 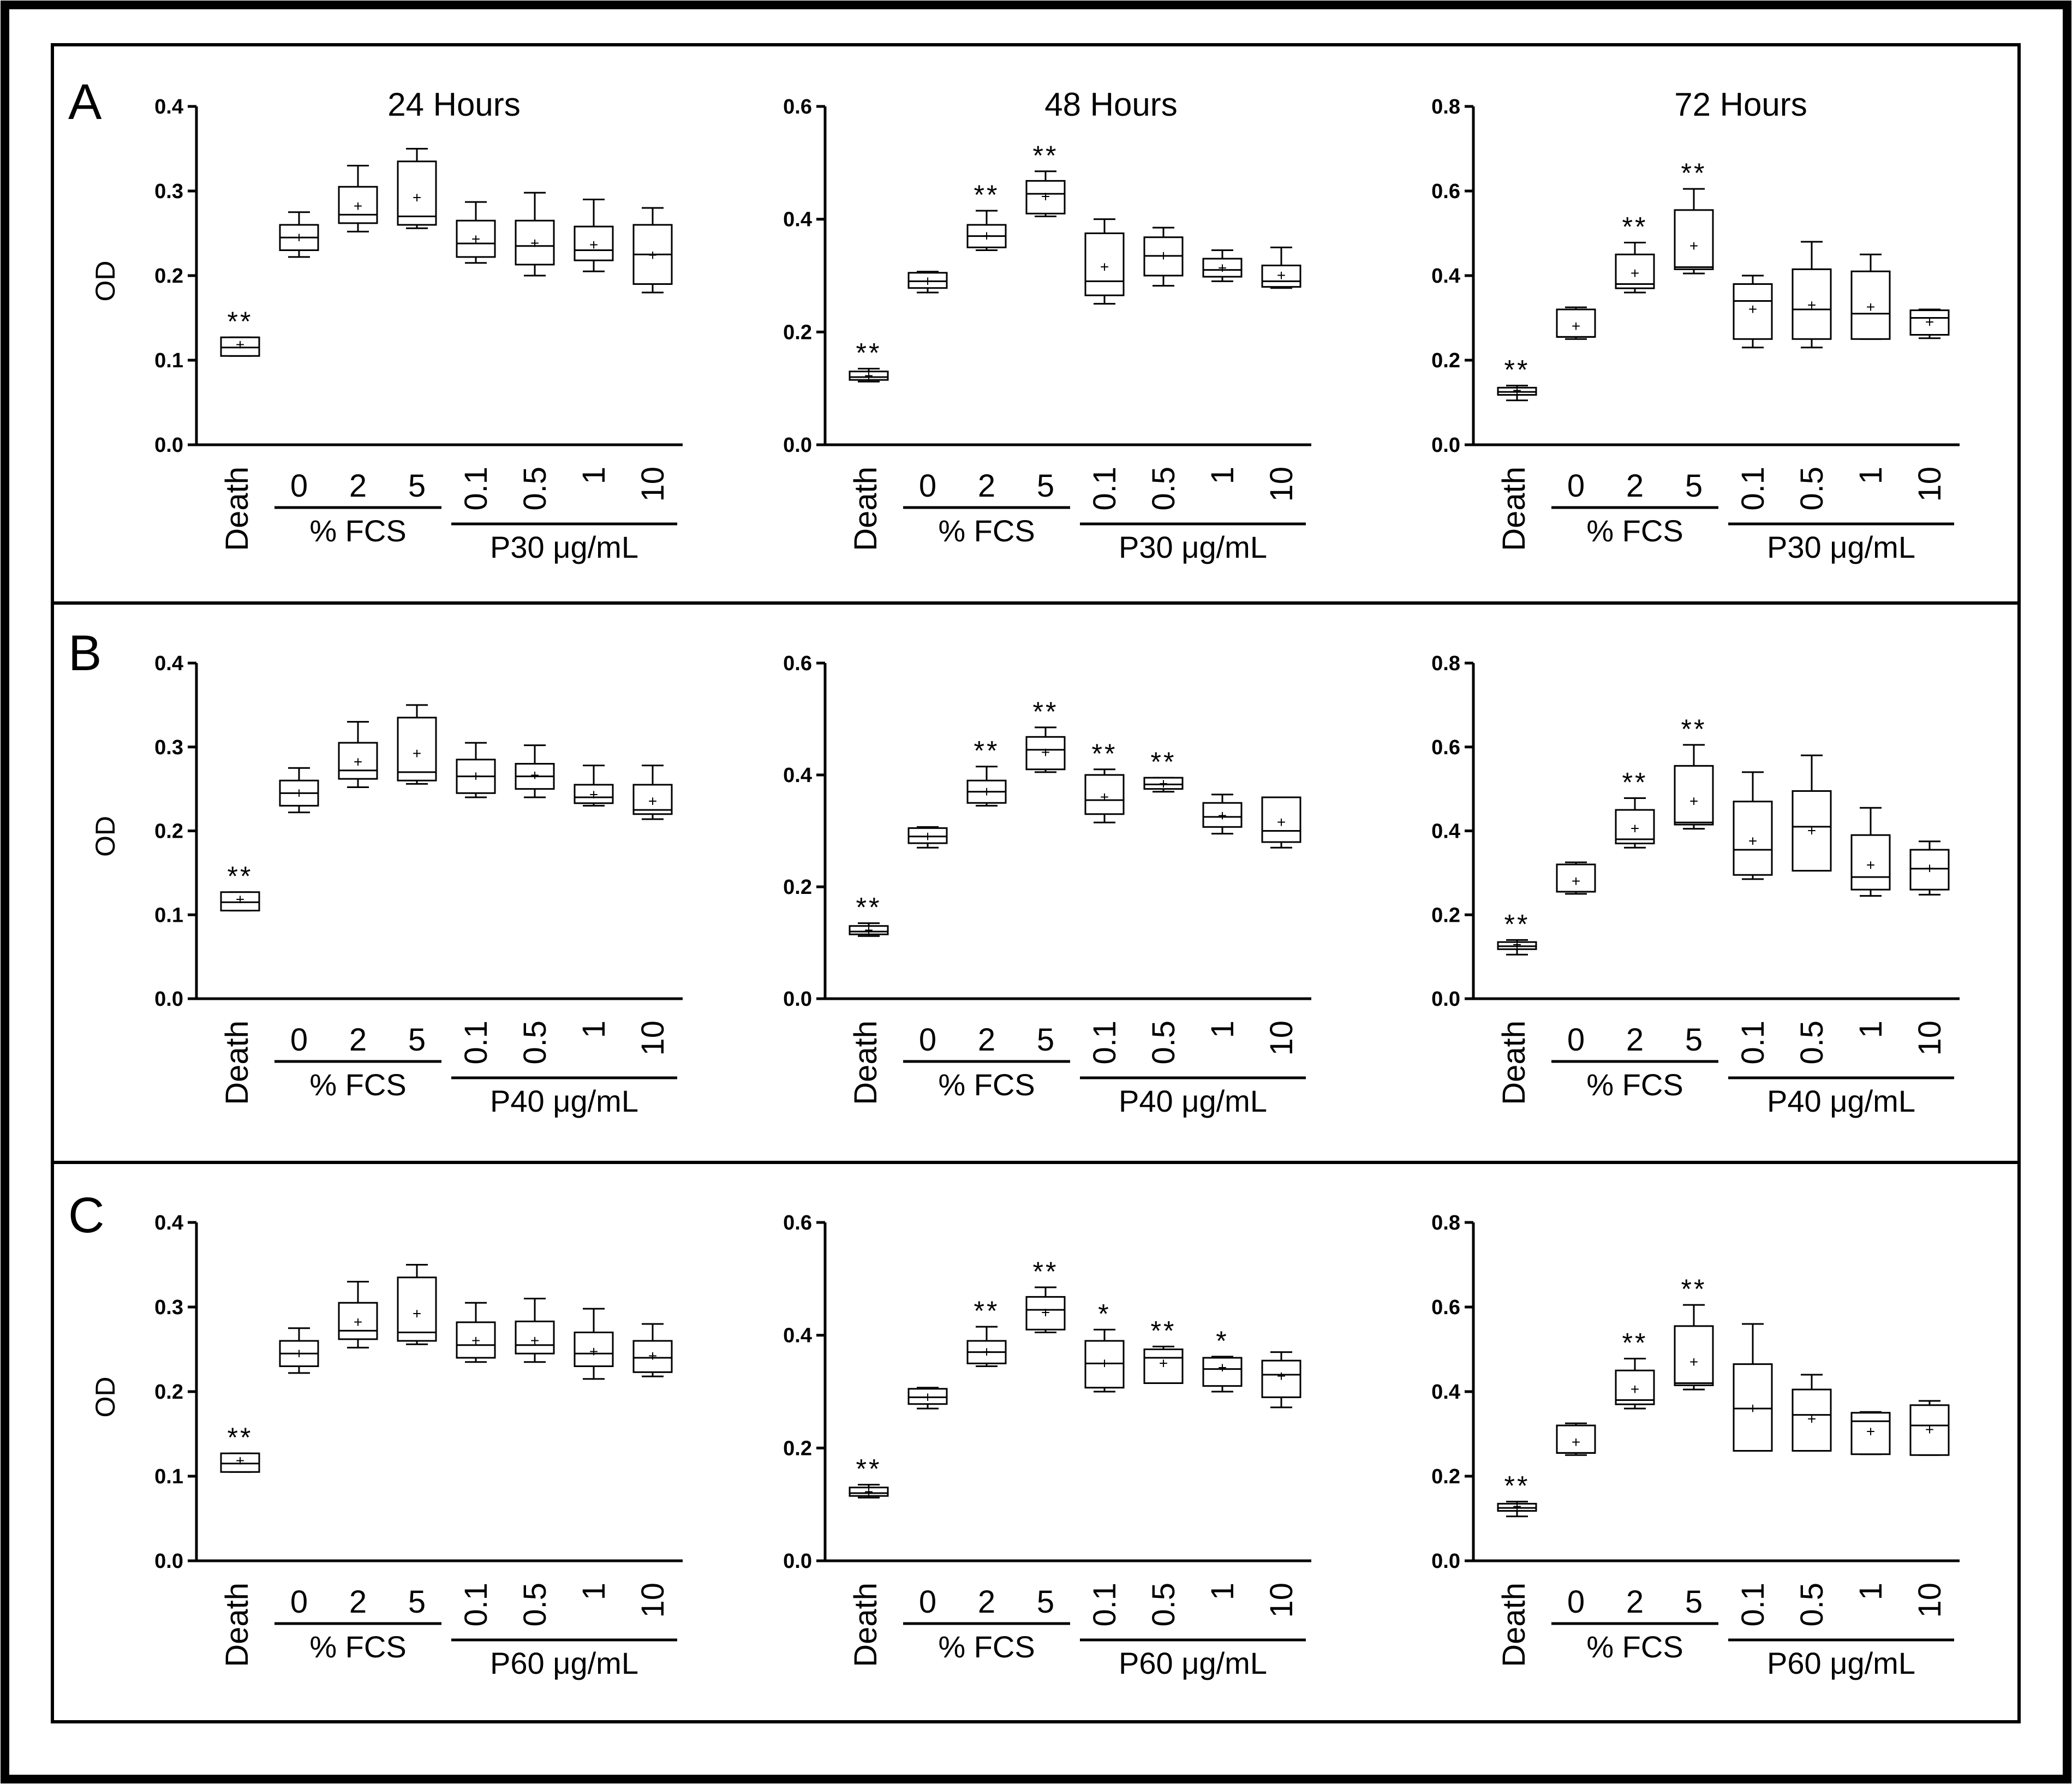 What do you see at coordinates (1222, 1341) in the screenshot?
I see `significance-marker: *` at bounding box center [1222, 1341].